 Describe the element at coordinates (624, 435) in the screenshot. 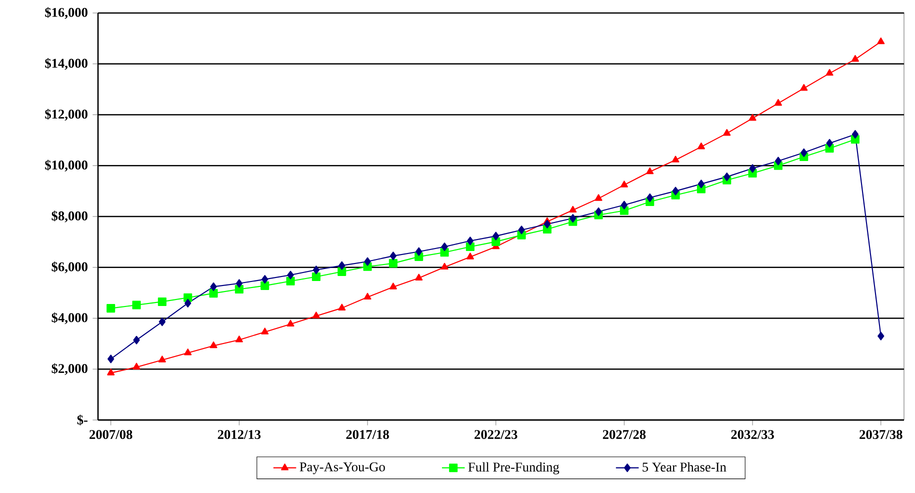

I see `x-tick-label: 2027/28` at that location.